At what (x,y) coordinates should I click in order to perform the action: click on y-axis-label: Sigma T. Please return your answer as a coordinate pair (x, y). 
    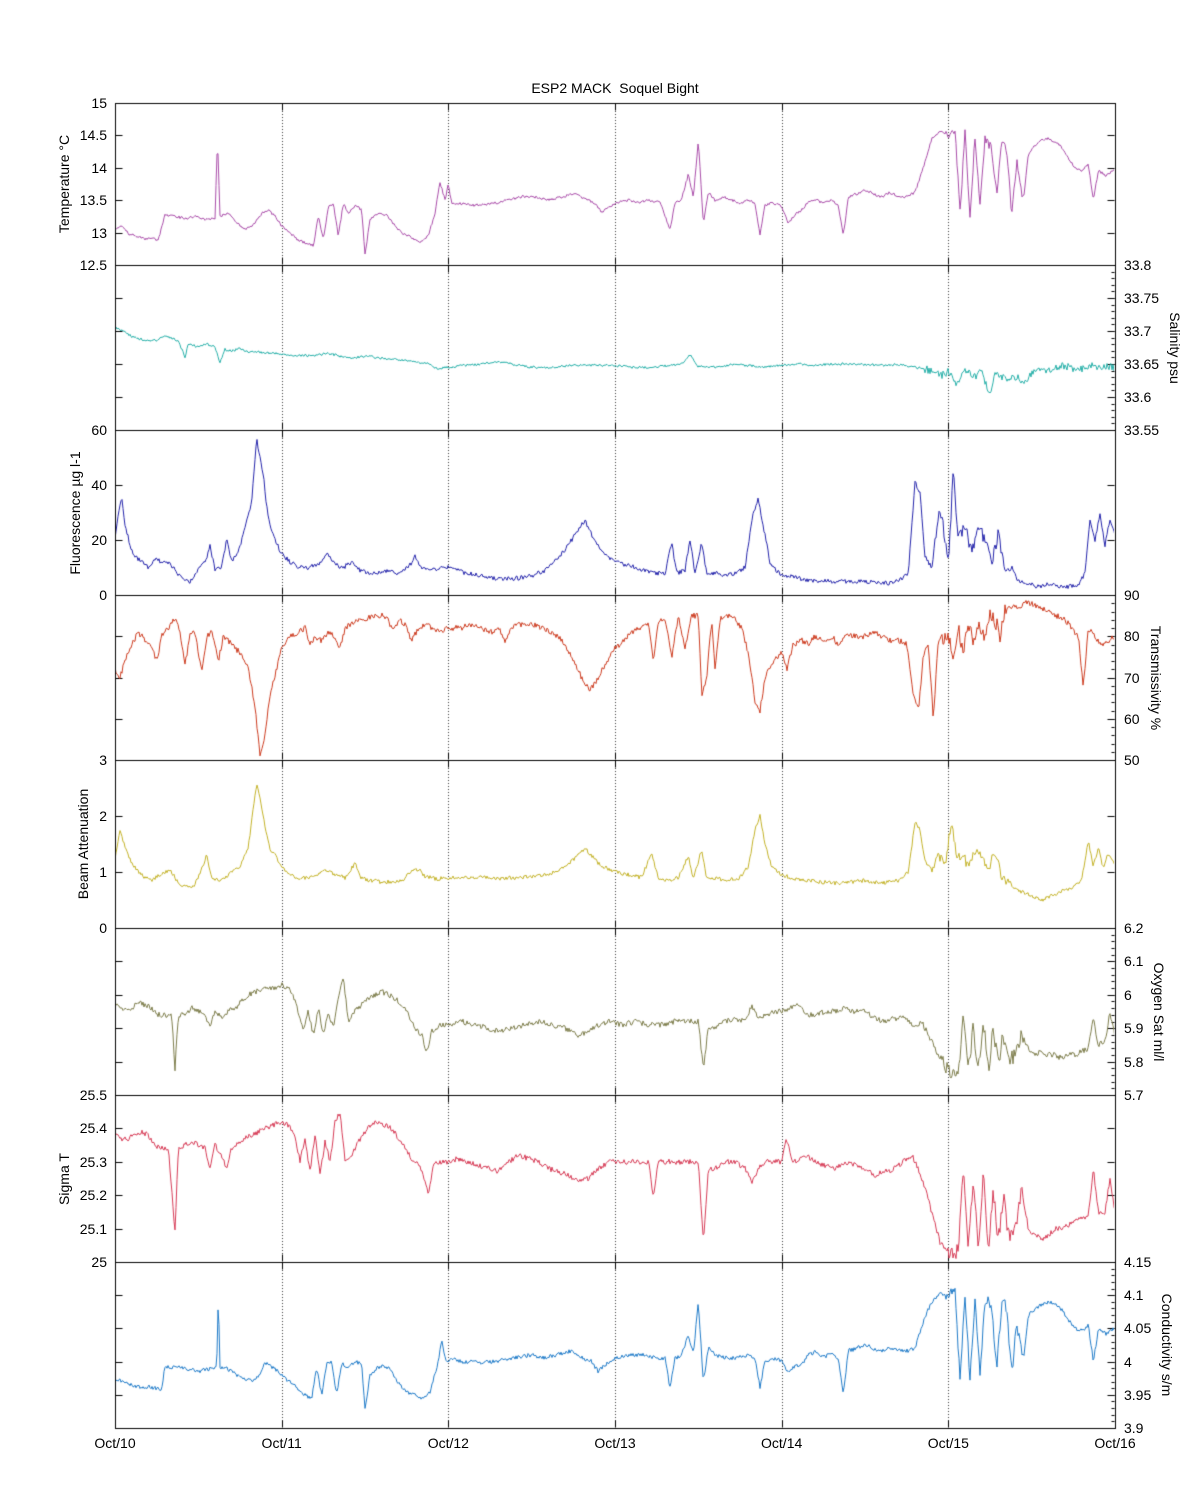
    Looking at the image, I should click on (63, 1178).